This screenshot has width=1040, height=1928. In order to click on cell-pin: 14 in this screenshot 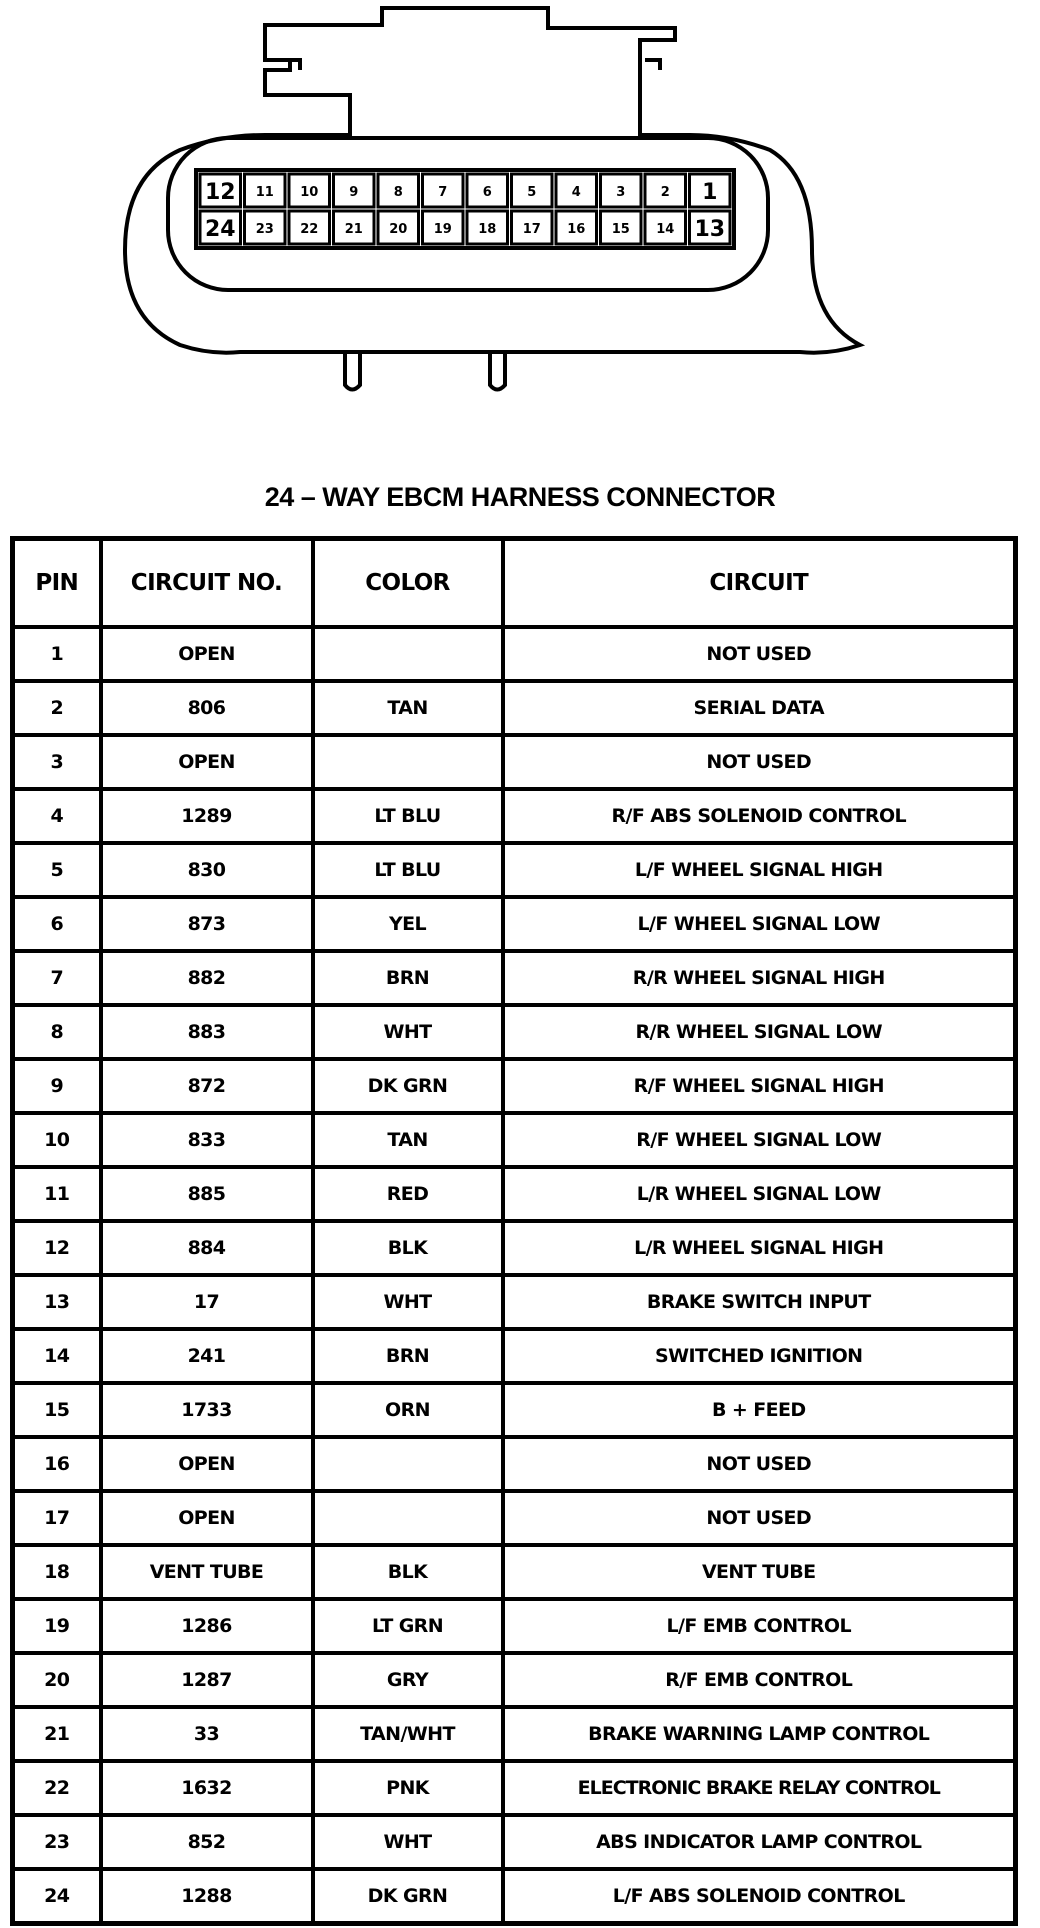, I will do `click(56, 1356)`.